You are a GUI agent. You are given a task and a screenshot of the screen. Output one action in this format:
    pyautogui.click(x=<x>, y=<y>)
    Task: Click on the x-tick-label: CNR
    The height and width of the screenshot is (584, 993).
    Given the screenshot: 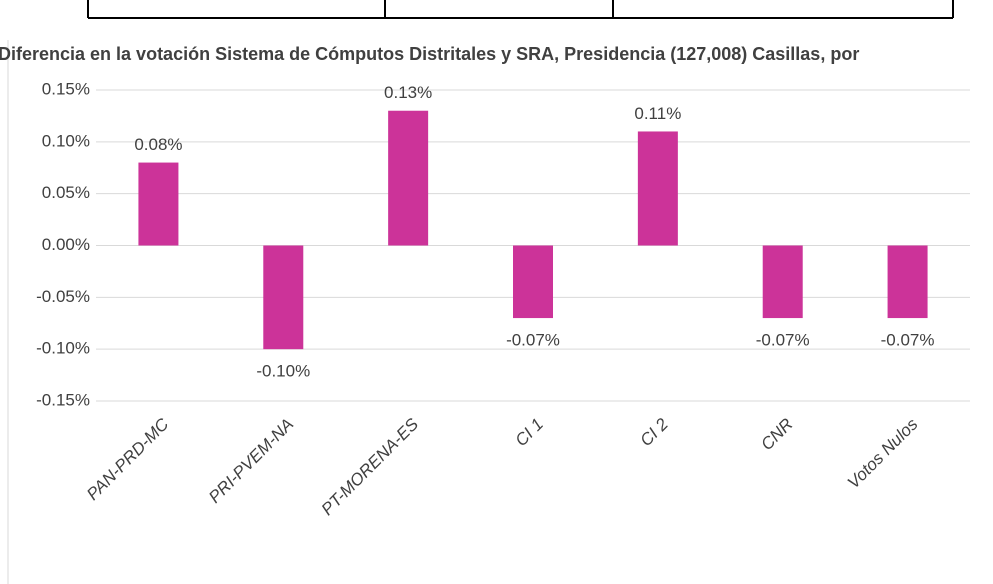 What is the action you would take?
    pyautogui.click(x=776, y=434)
    